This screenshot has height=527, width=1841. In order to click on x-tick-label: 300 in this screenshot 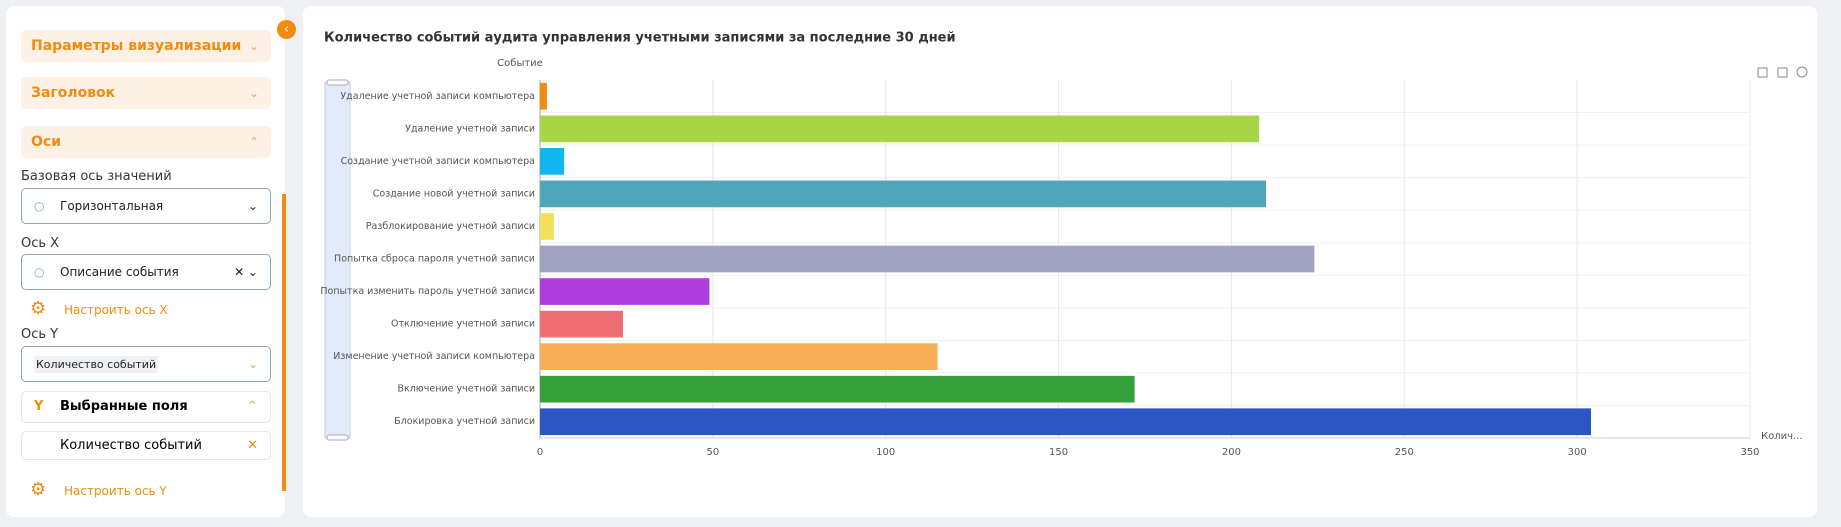, I will do `click(1577, 452)`.